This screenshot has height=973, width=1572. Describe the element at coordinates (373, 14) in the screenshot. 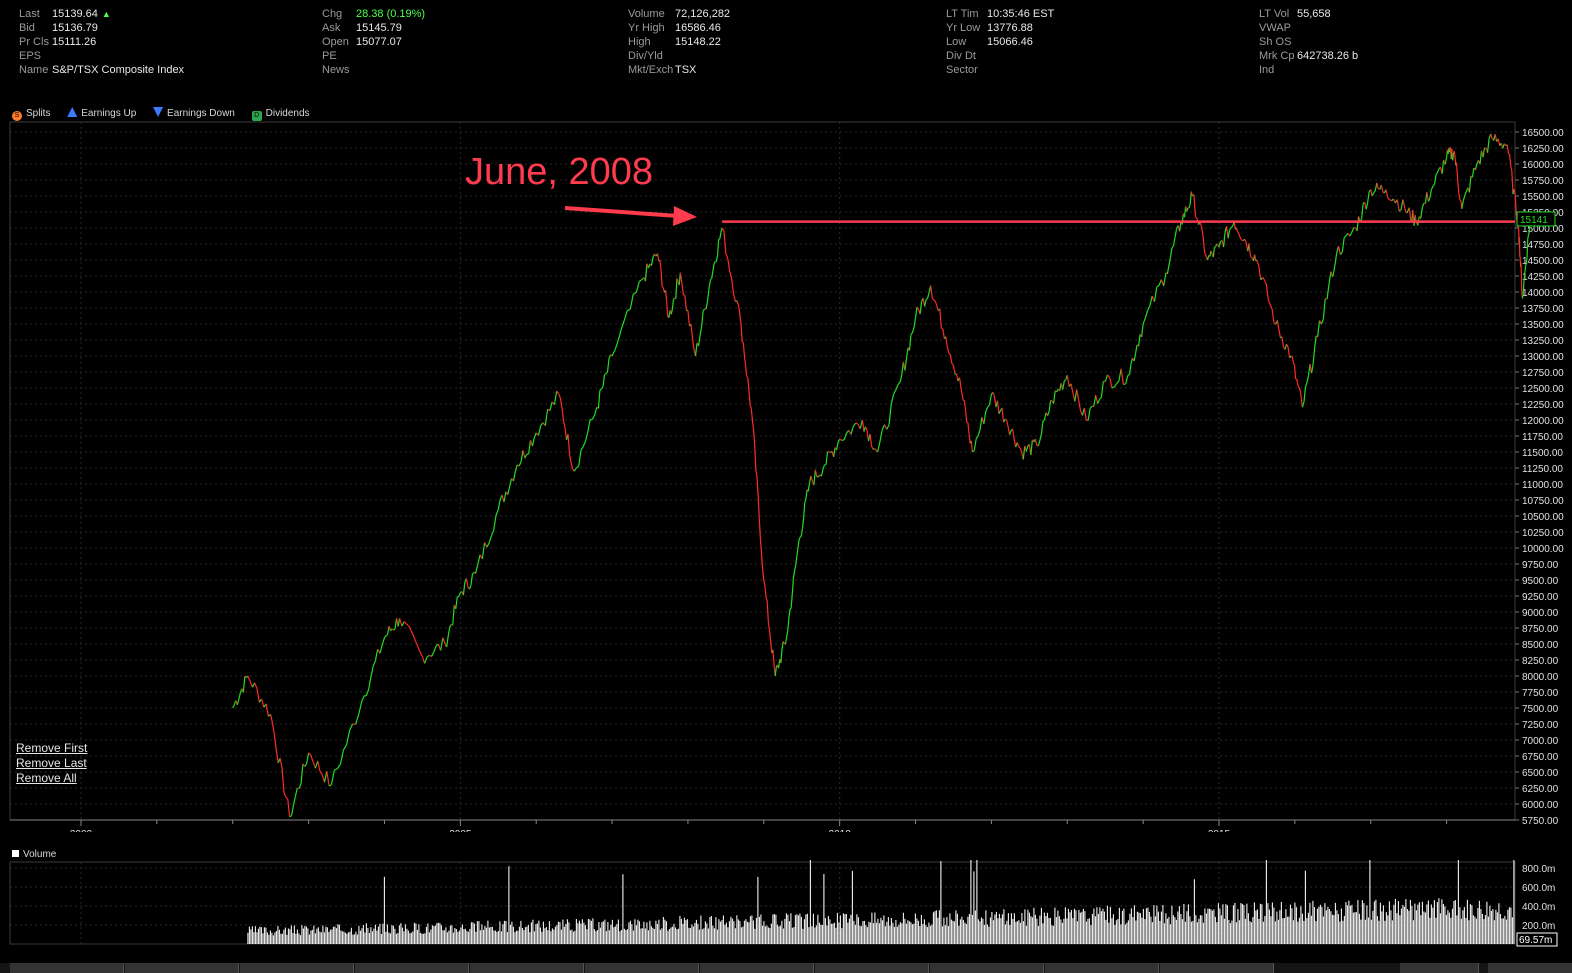

I see `quote-row: Chg 28.38 (0.19%)` at that location.